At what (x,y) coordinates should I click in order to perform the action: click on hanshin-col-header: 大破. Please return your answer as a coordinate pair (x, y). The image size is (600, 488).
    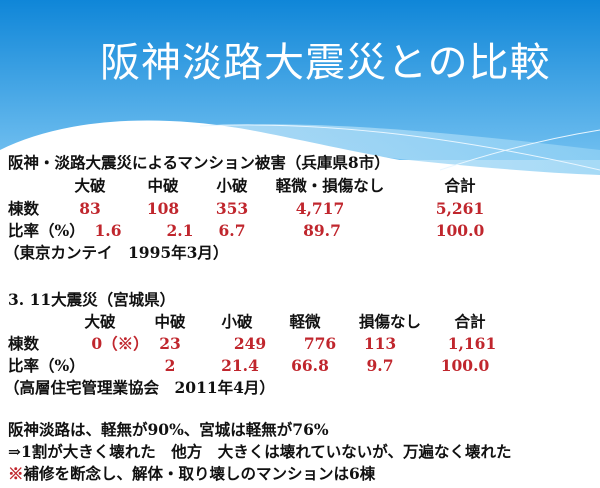
    Looking at the image, I should click on (90, 185).